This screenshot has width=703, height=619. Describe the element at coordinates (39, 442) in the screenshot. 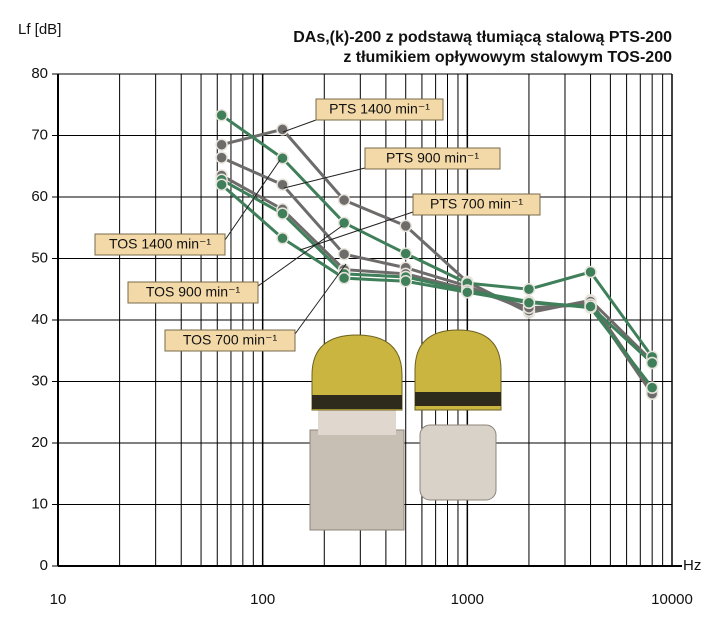

I see `y-tick-label: 20` at that location.